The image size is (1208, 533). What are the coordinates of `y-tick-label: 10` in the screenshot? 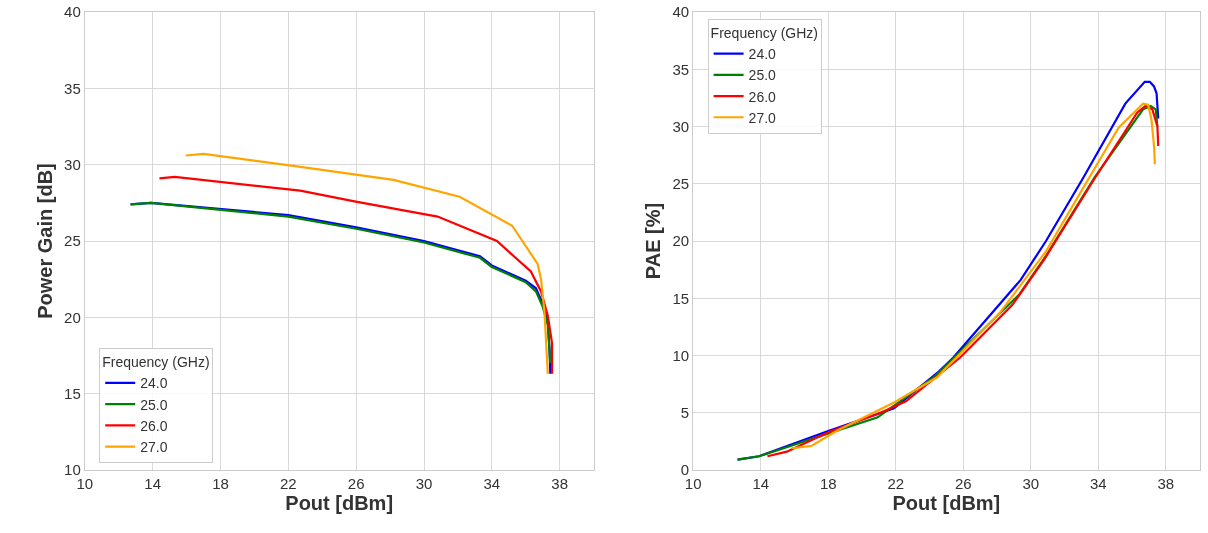 It's located at (681, 355).